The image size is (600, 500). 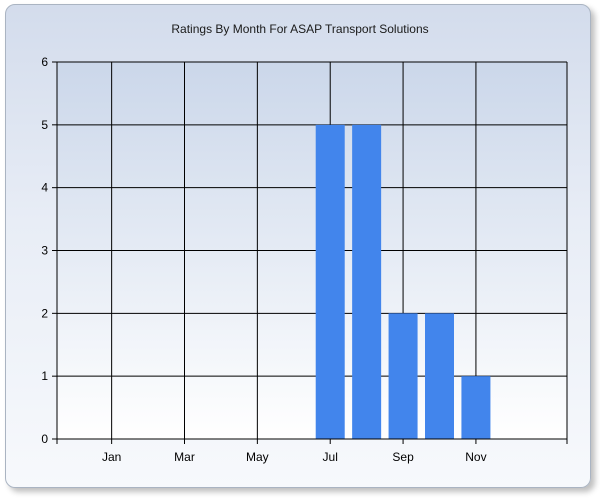 What do you see at coordinates (44, 251) in the screenshot?
I see `y-tick-label: 3` at bounding box center [44, 251].